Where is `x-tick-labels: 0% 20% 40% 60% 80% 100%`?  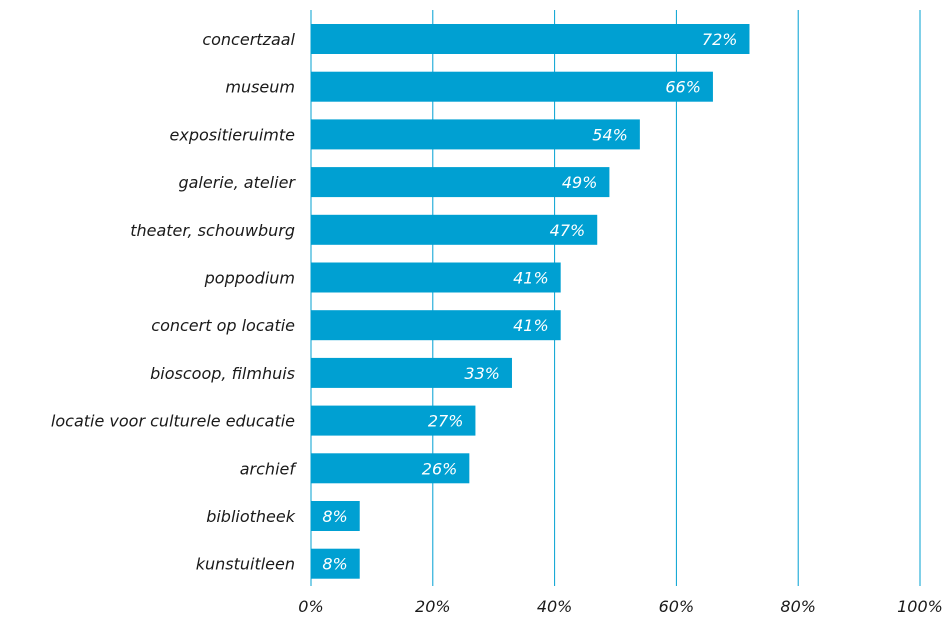
x-tick-labels: 0% 20% 40% 60% 80% 100% is located at coordinates (620, 606).